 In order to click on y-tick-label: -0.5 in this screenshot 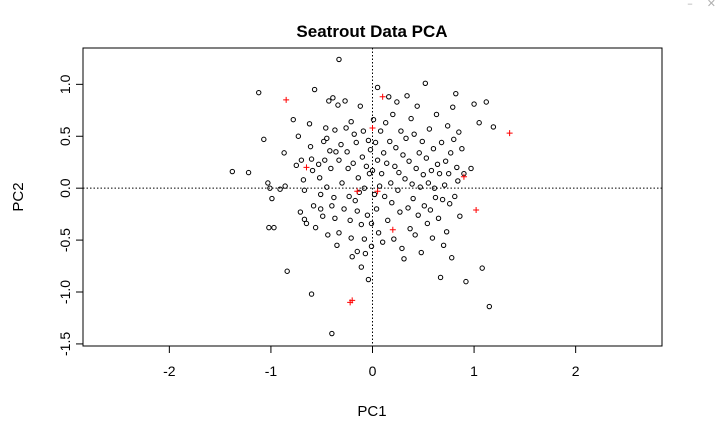, I will do `click(65, 240)`.